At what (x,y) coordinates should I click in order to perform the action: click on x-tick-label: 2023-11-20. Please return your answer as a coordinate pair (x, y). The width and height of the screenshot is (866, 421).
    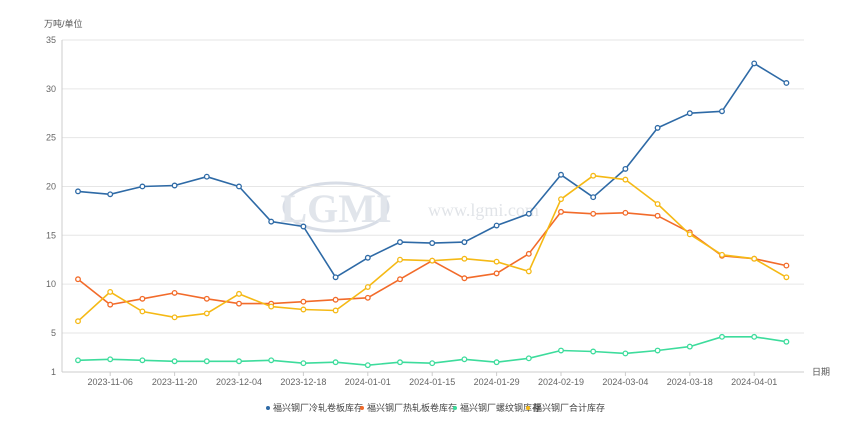
    Looking at the image, I should click on (174, 382).